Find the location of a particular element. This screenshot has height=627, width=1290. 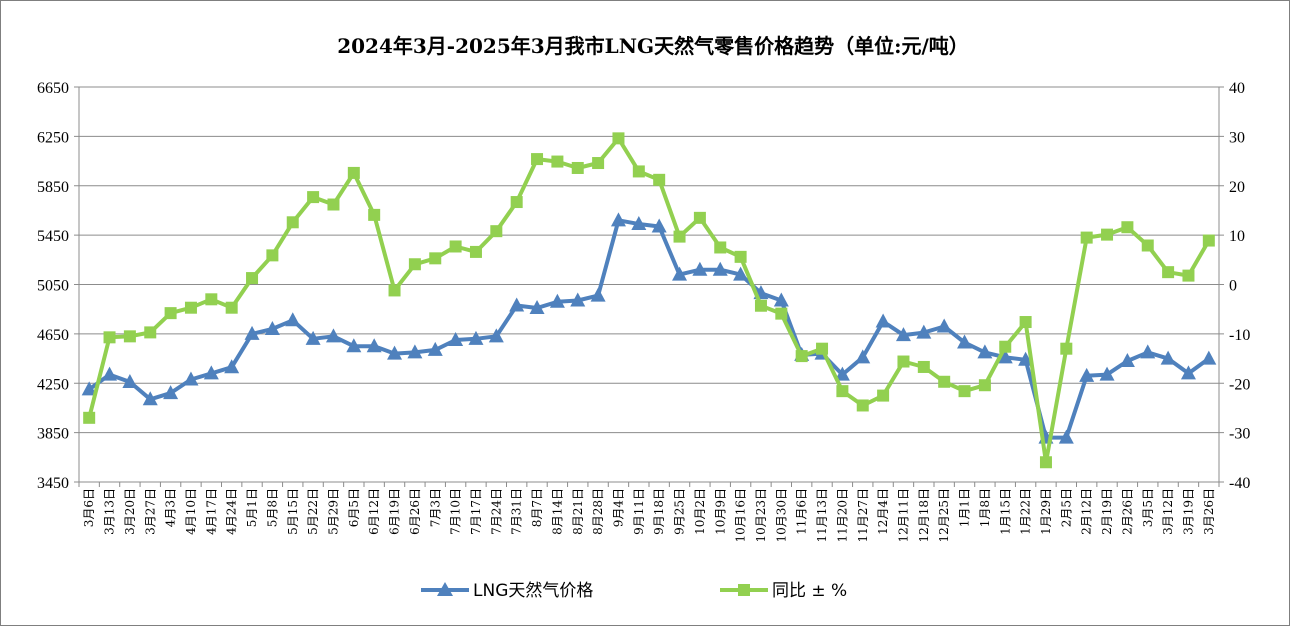

category-label: 5月29日 is located at coordinates (333, 511).